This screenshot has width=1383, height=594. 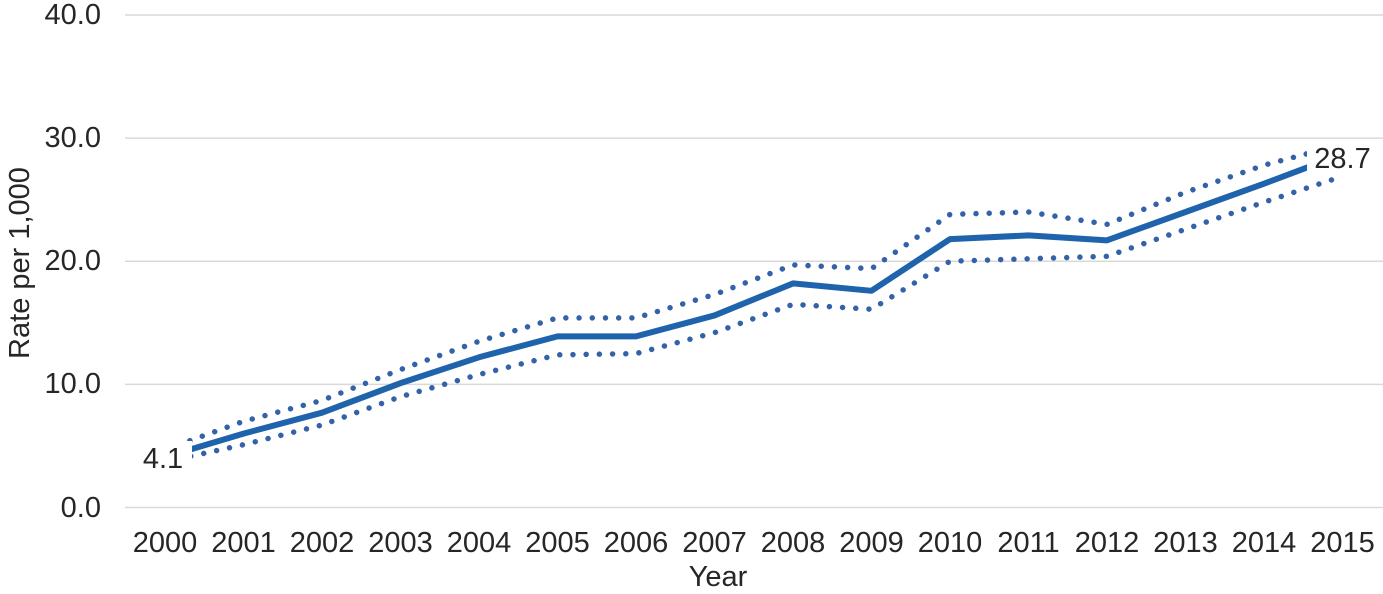 What do you see at coordinates (1264, 543) in the screenshot?
I see `x-tick-label: 2014` at bounding box center [1264, 543].